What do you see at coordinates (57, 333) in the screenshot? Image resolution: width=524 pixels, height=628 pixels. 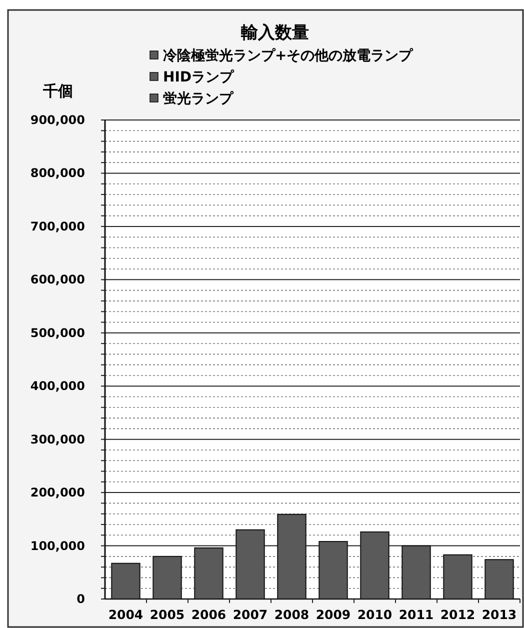 I see `y-tick-label: 500,000` at bounding box center [57, 333].